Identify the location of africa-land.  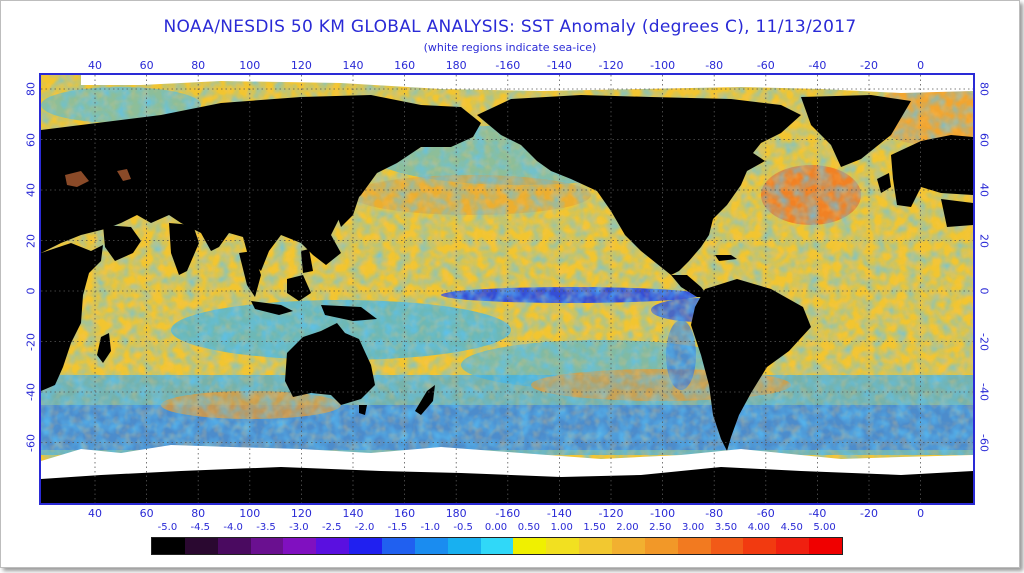
(72, 317).